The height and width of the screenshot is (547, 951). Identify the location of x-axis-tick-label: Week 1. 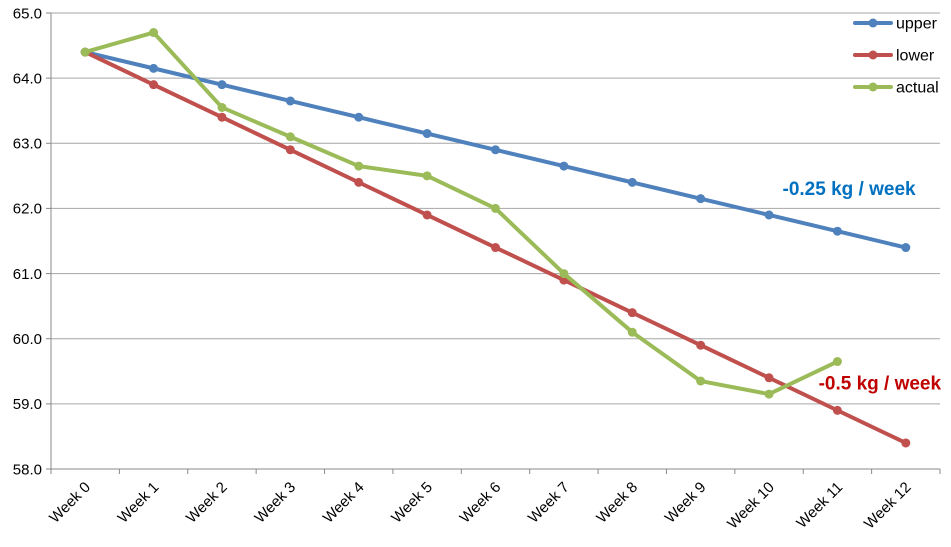
(139, 503).